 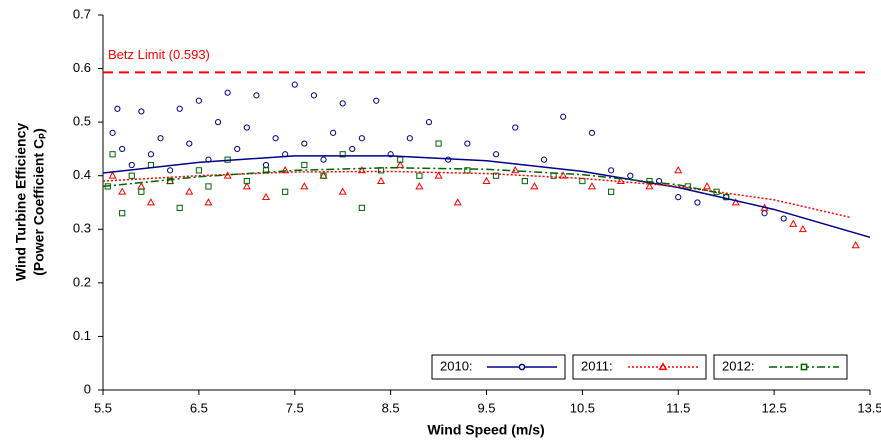 I want to click on x-tick-label: 6.5, so click(x=199, y=407).